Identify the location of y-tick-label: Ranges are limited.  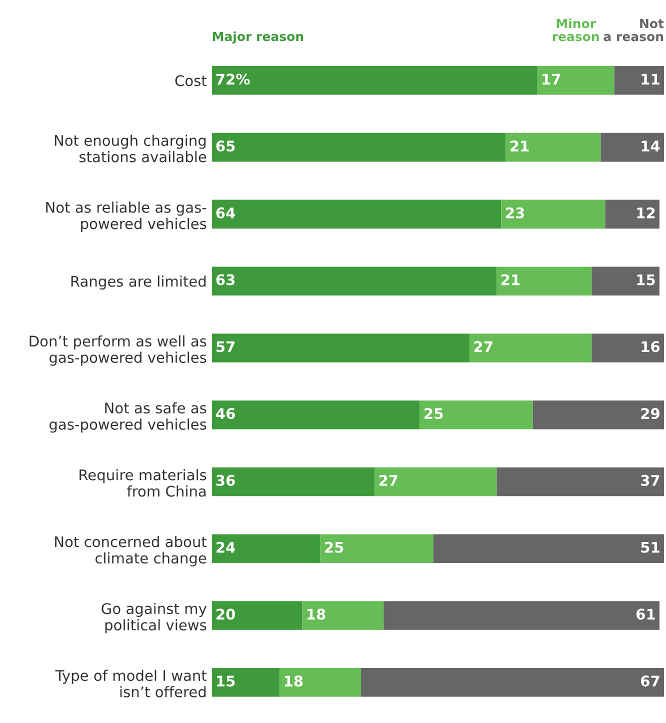
(138, 283).